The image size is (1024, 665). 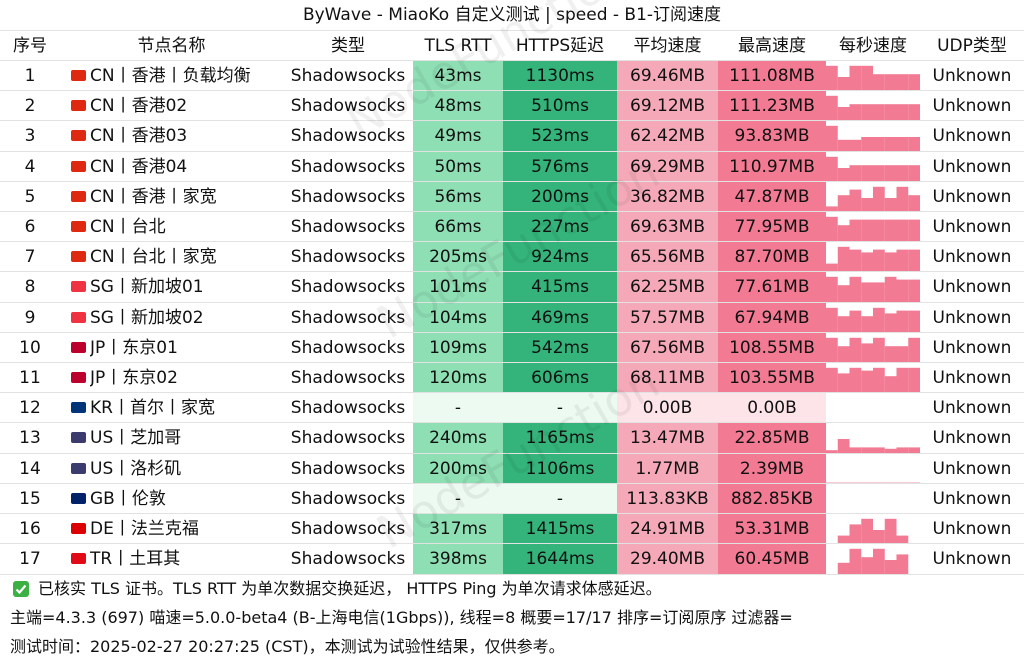 What do you see at coordinates (560, 227) in the screenshot?
I see `cell: 227ms` at bounding box center [560, 227].